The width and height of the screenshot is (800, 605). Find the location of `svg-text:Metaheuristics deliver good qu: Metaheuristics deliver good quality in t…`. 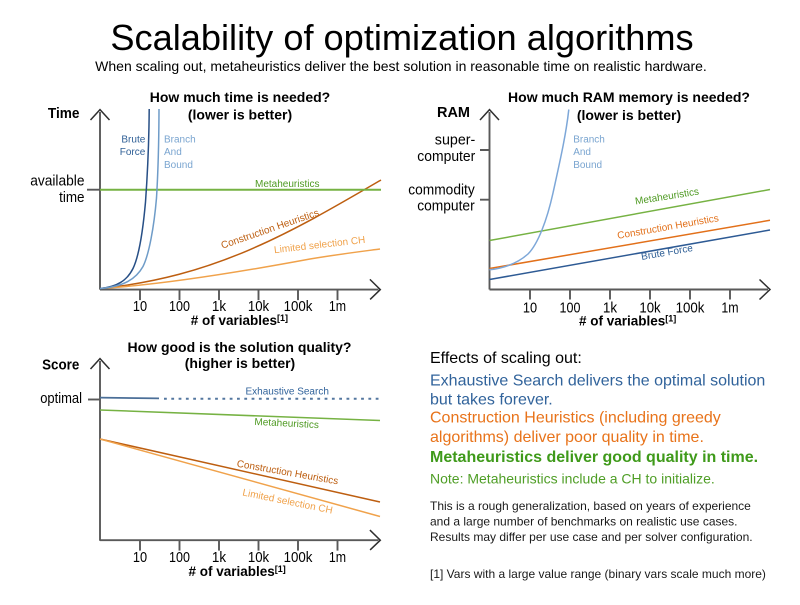

svg-text:Metaheuristics deliver good qu: Metaheuristics deliver good quality in t… is located at coordinates (594, 457).